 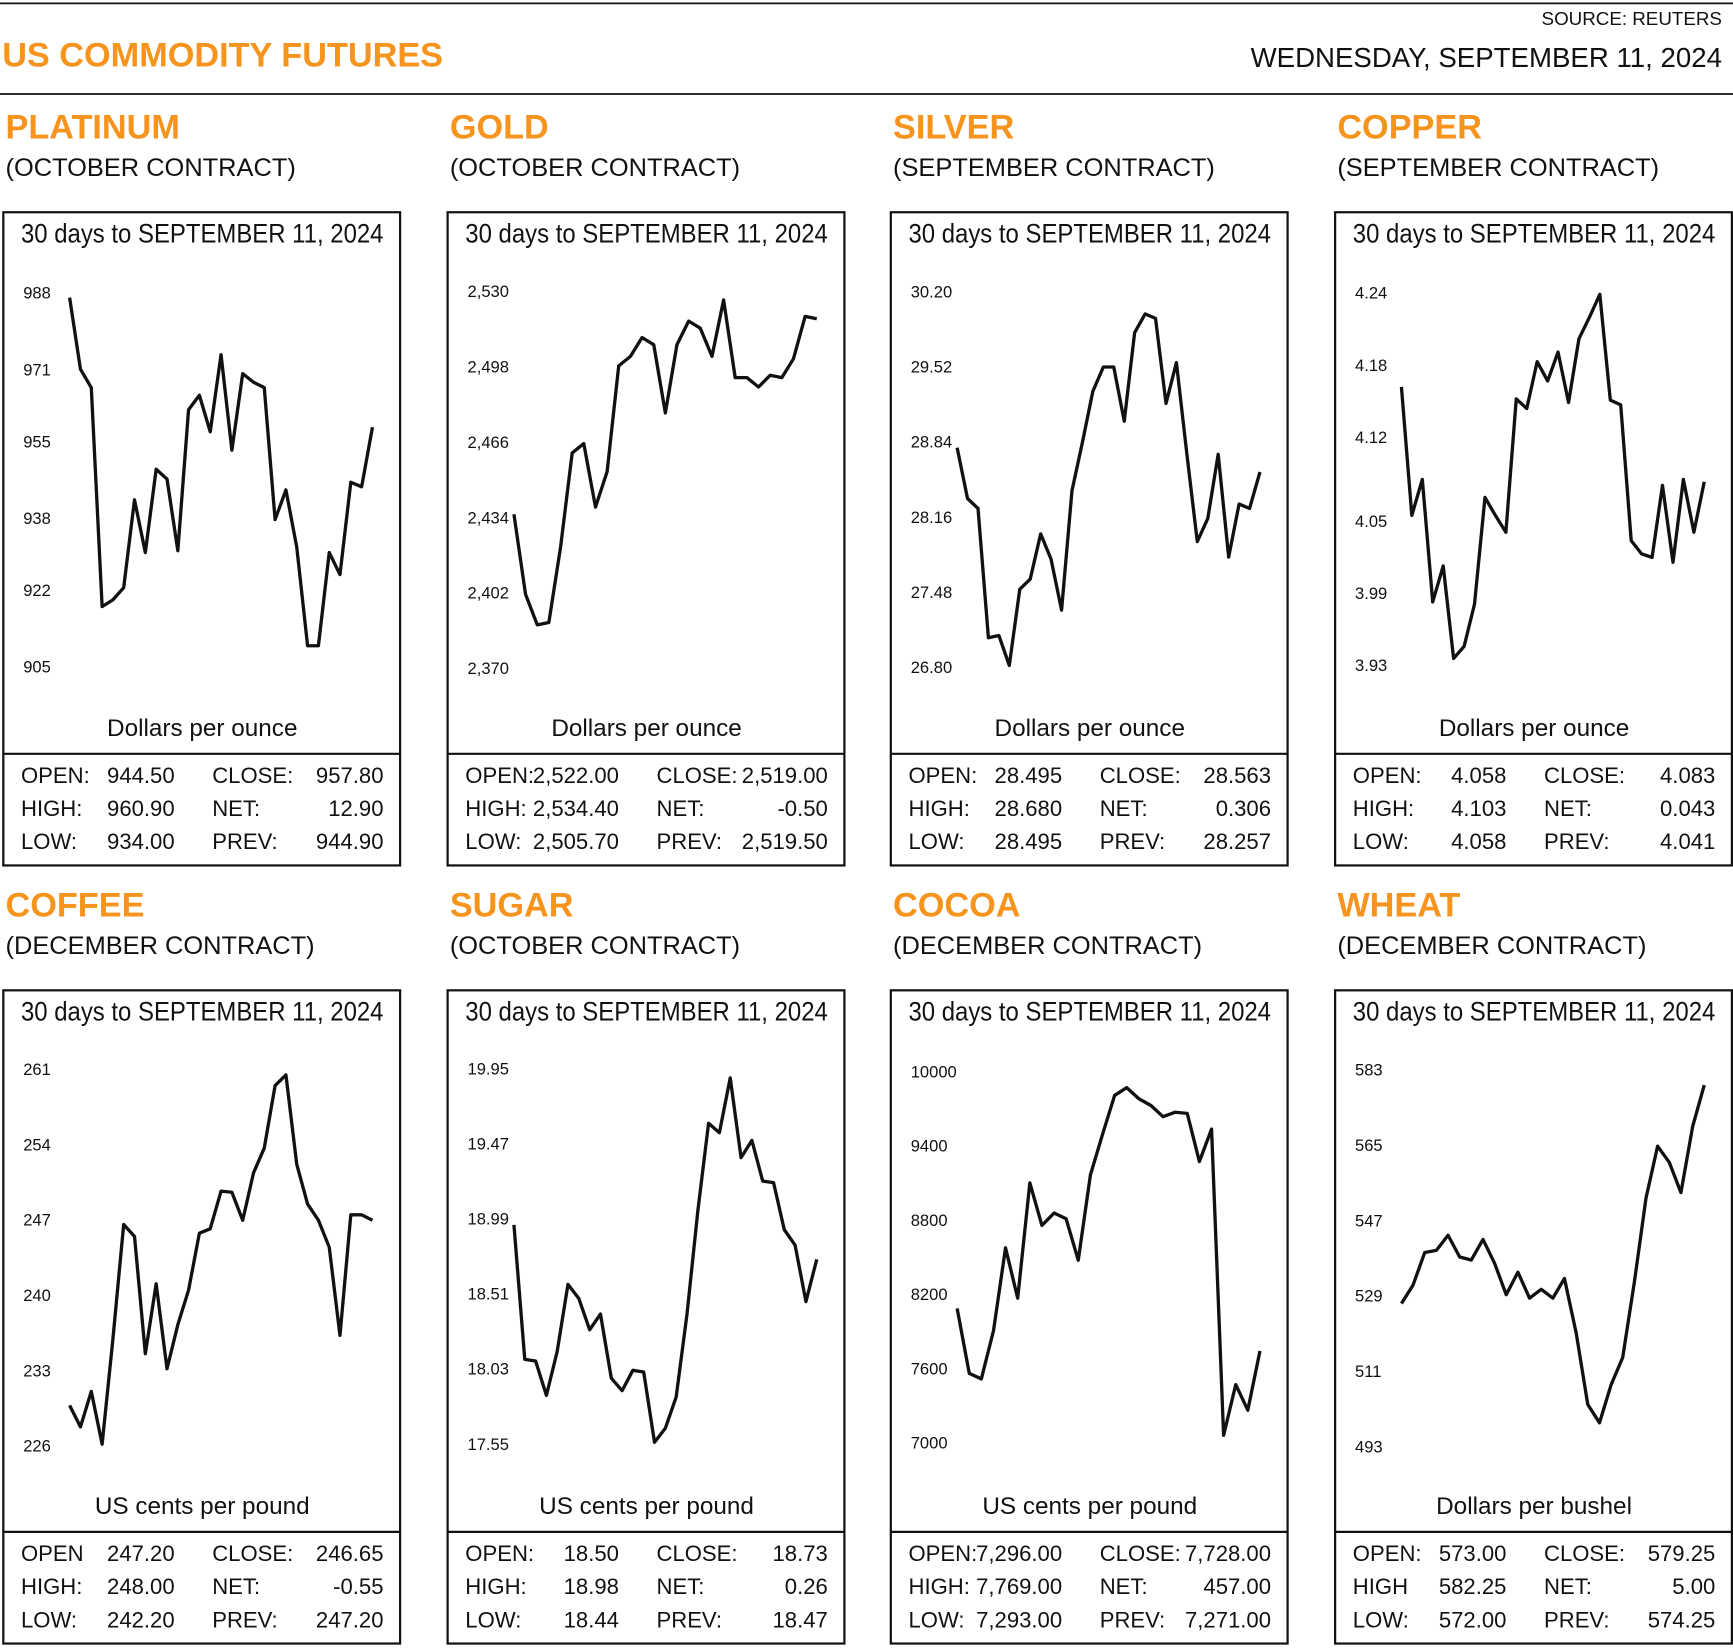 What do you see at coordinates (929, 1368) in the screenshot?
I see `y-tick-label: 7600` at bounding box center [929, 1368].